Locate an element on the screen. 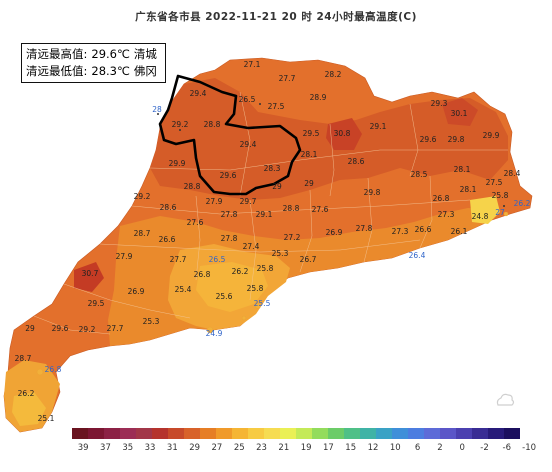 This screenshot has height=472, width=552. station-temp-label: 30.7 is located at coordinates (90, 273).